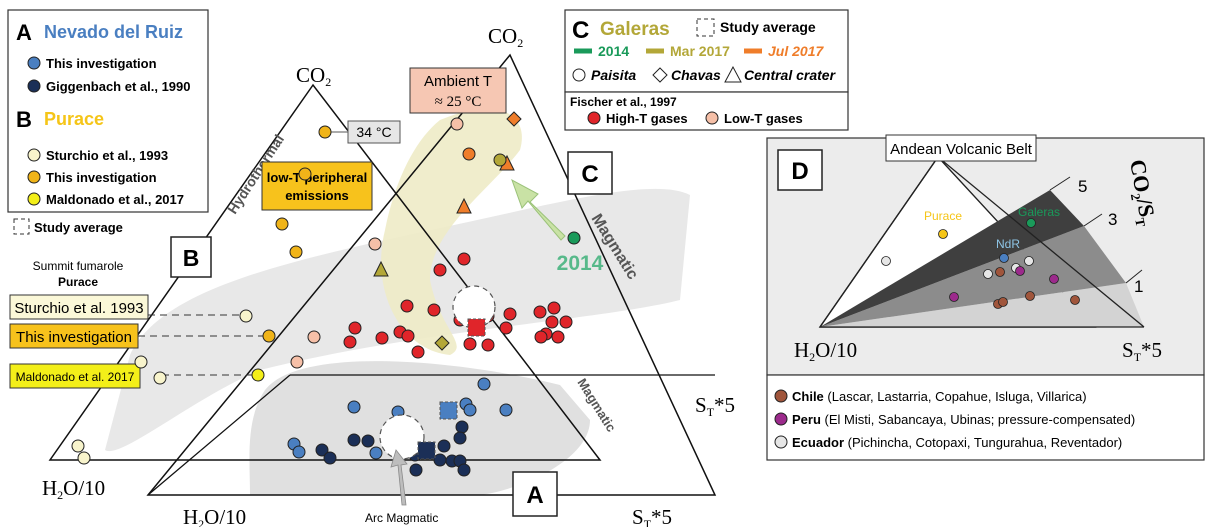 The width and height of the screenshot is (1207, 527). I want to click on legend-2014-label: 2014, so click(613, 51).